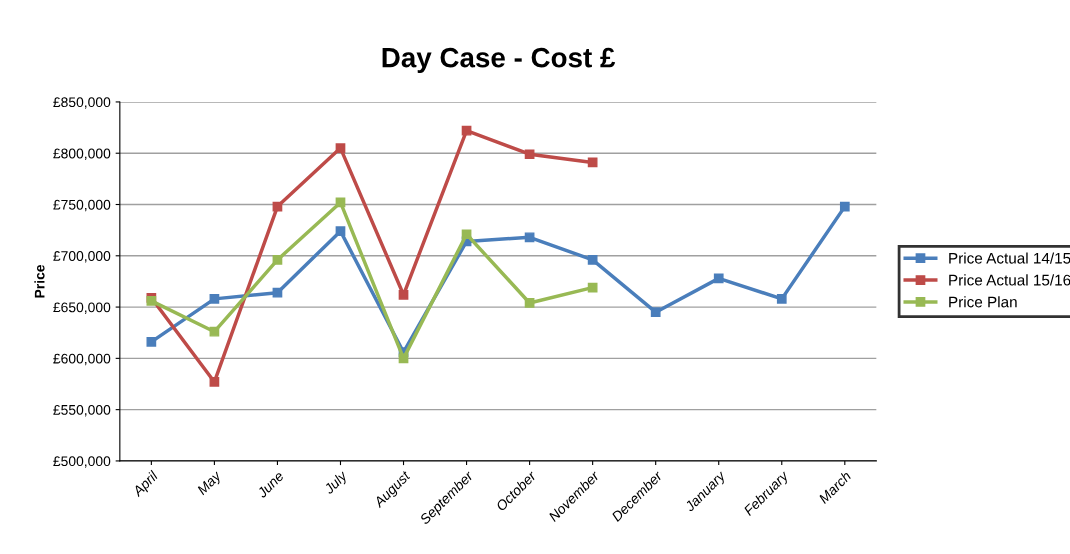 This screenshot has width=1070, height=554. I want to click on y-tick-label: £850,000, so click(82, 103).